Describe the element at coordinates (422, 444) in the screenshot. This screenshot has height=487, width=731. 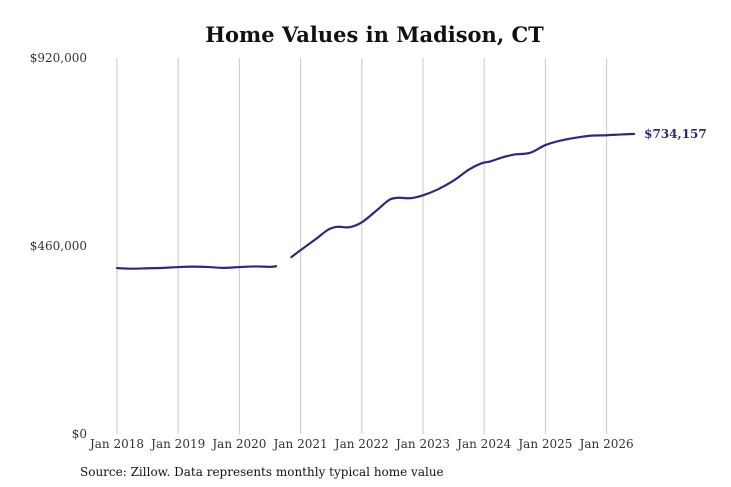
I see `x-tick-label: Jan 2023` at that location.